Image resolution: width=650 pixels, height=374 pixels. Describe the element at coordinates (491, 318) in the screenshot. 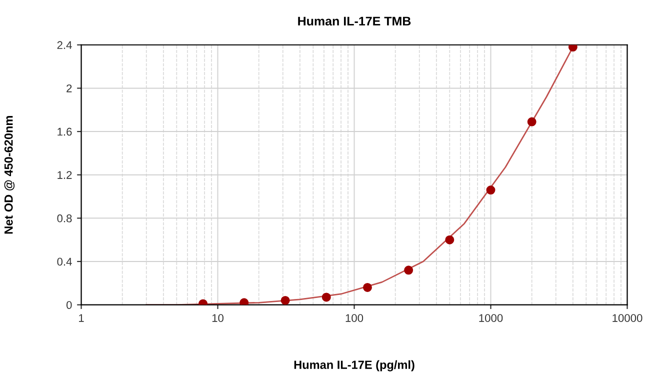

I see `x-tick-label: 1000` at that location.